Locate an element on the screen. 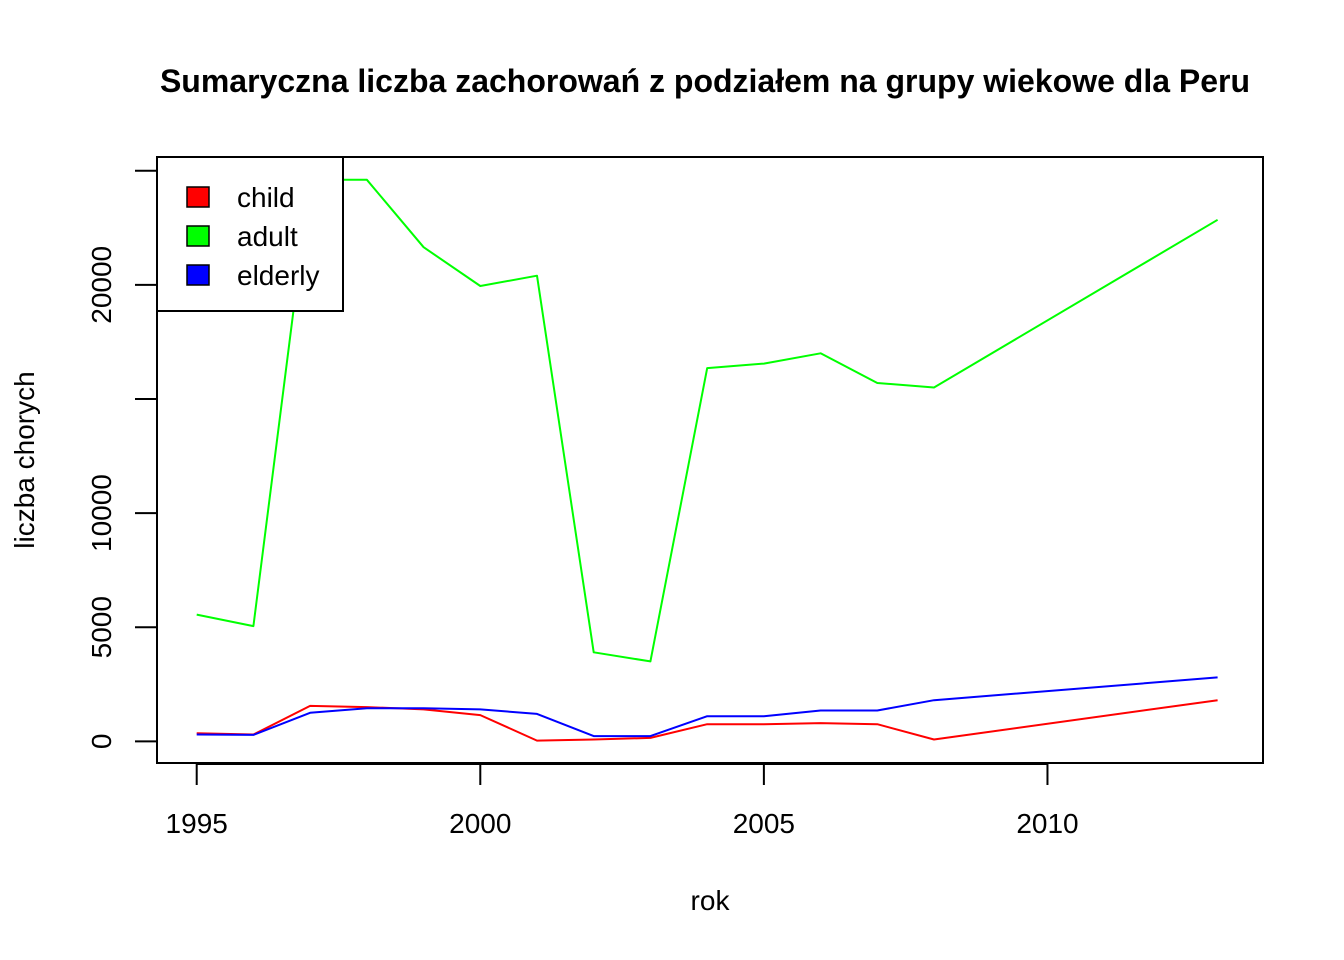 Image resolution: width=1344 pixels, height=960 pixels. y-tick-label: 20000 is located at coordinates (101, 285).